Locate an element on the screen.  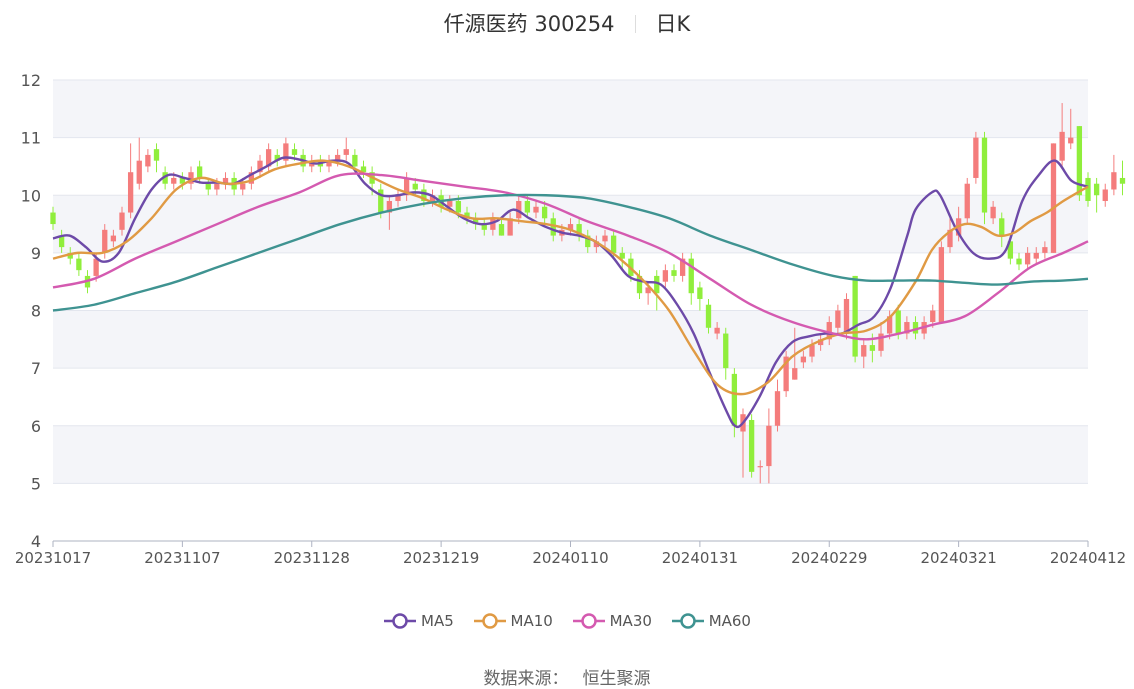
y-tick-label: 10 is located at coordinates (31, 195).